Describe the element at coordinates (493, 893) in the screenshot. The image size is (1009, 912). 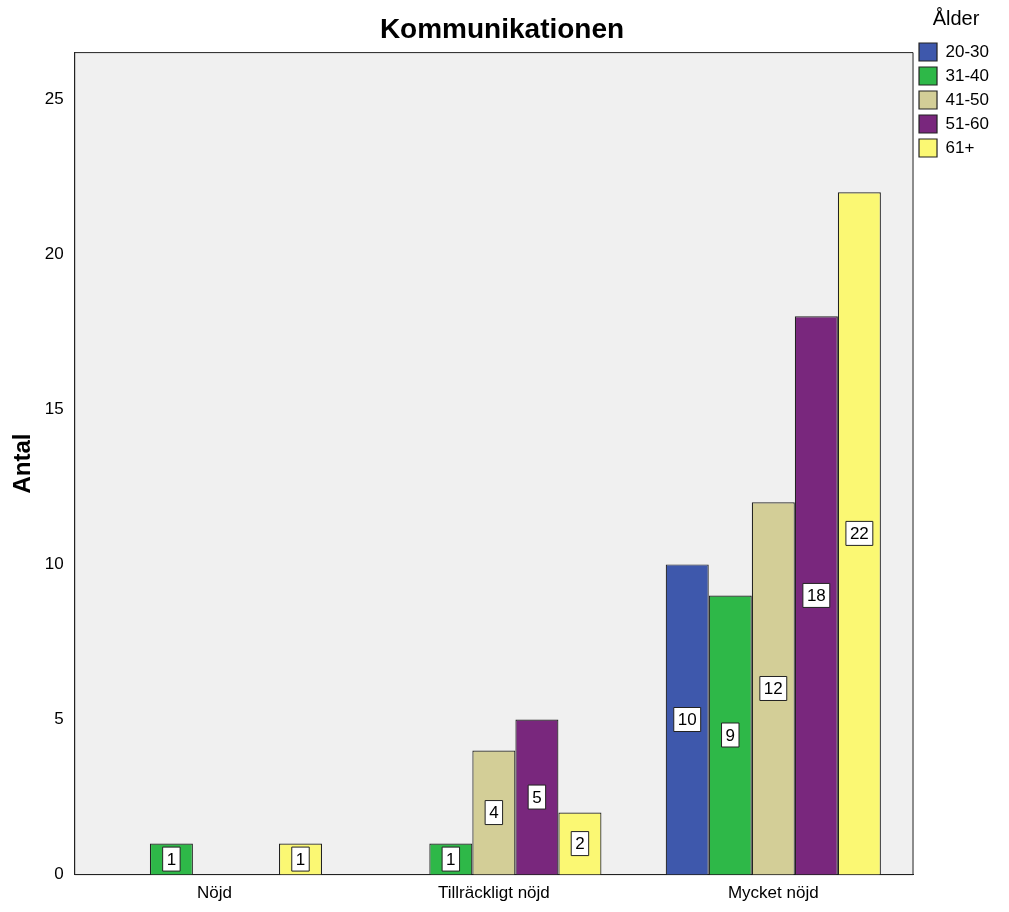
I see `x-tick-label: Tillräckligt nöjd` at that location.